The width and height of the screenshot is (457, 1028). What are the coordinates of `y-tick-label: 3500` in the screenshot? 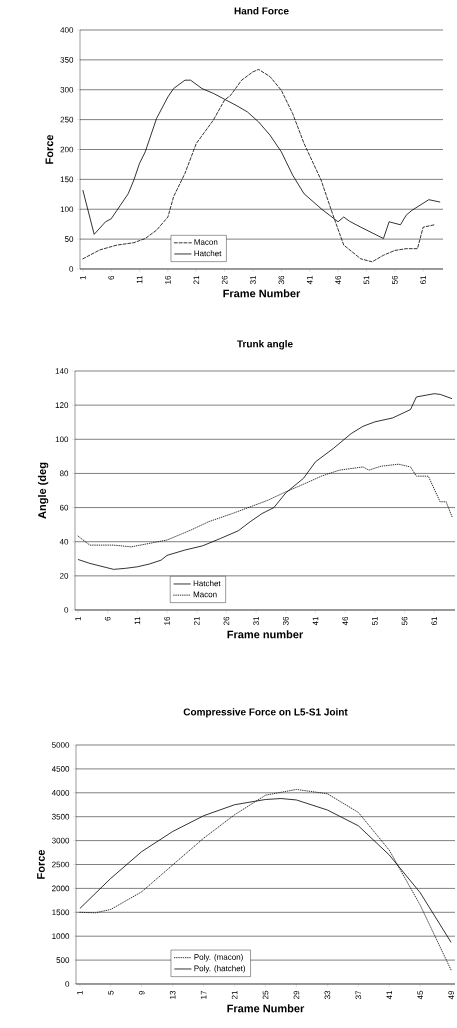 It's located at (60, 816).